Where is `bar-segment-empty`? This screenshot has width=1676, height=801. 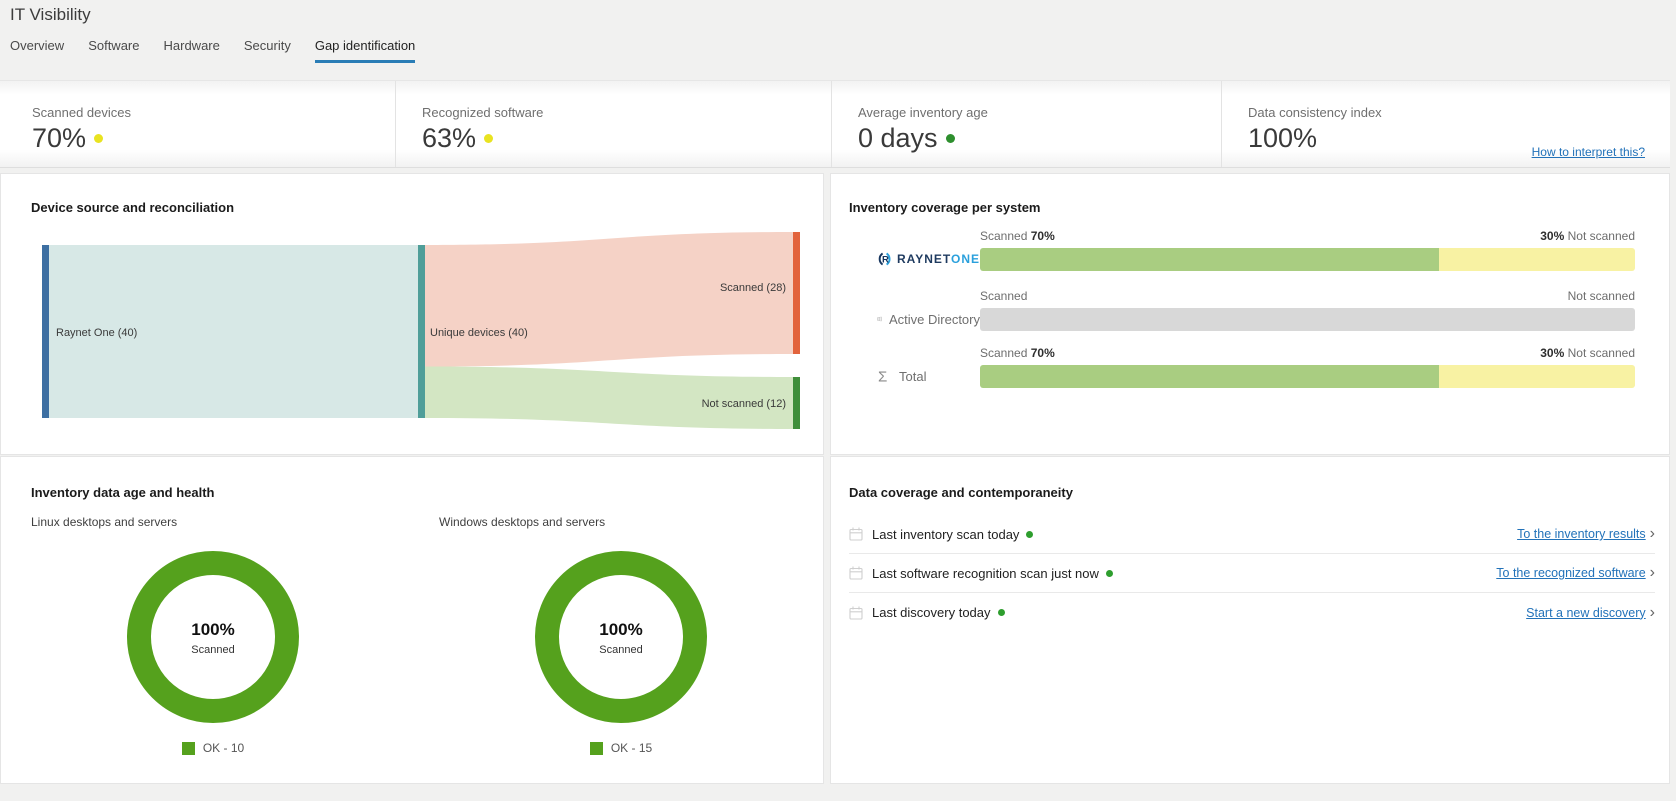 bar-segment-empty is located at coordinates (1307, 319).